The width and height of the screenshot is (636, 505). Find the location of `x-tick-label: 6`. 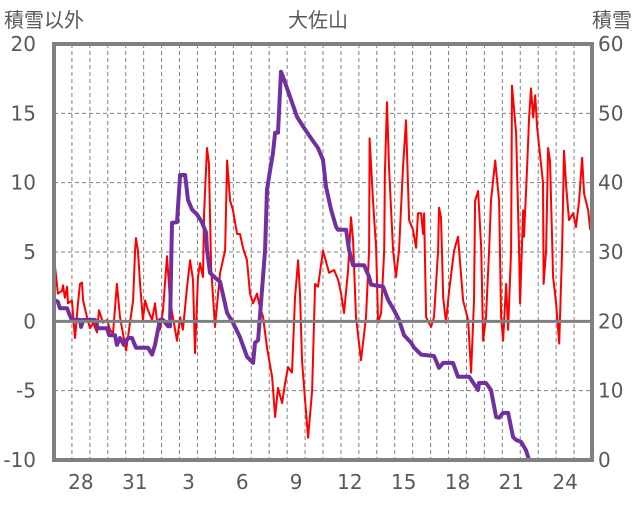

x-tick-label: 6 is located at coordinates (242, 482).